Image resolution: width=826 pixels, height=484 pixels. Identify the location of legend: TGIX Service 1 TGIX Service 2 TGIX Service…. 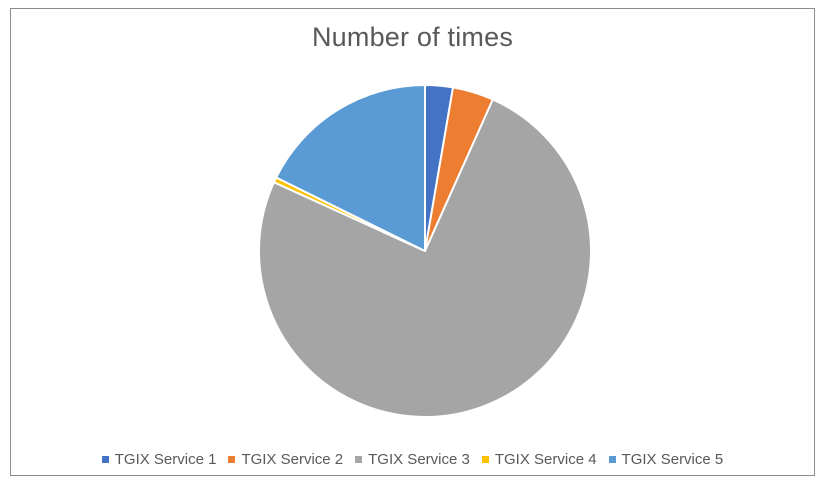
(412, 459).